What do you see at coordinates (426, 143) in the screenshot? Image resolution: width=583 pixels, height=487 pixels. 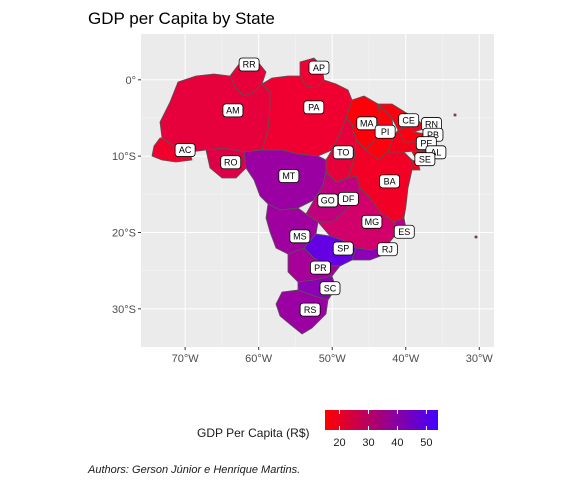 I see `state-label-text: PE` at bounding box center [426, 143].